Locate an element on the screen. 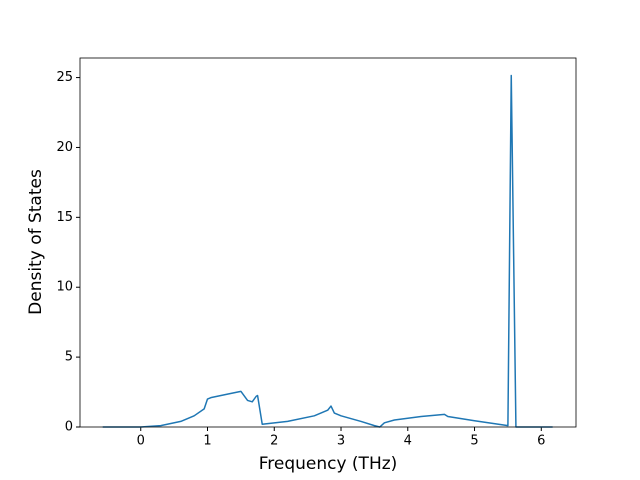 This screenshot has height=480, width=640. x-axis-label: Frequency (THz) is located at coordinates (328, 464).